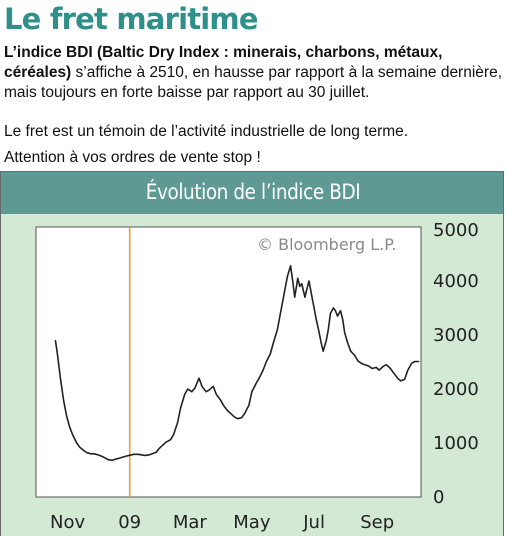  What do you see at coordinates (38, 72) in the screenshot?
I see `bdi-definition-bold-cont: céréales)` at bounding box center [38, 72].